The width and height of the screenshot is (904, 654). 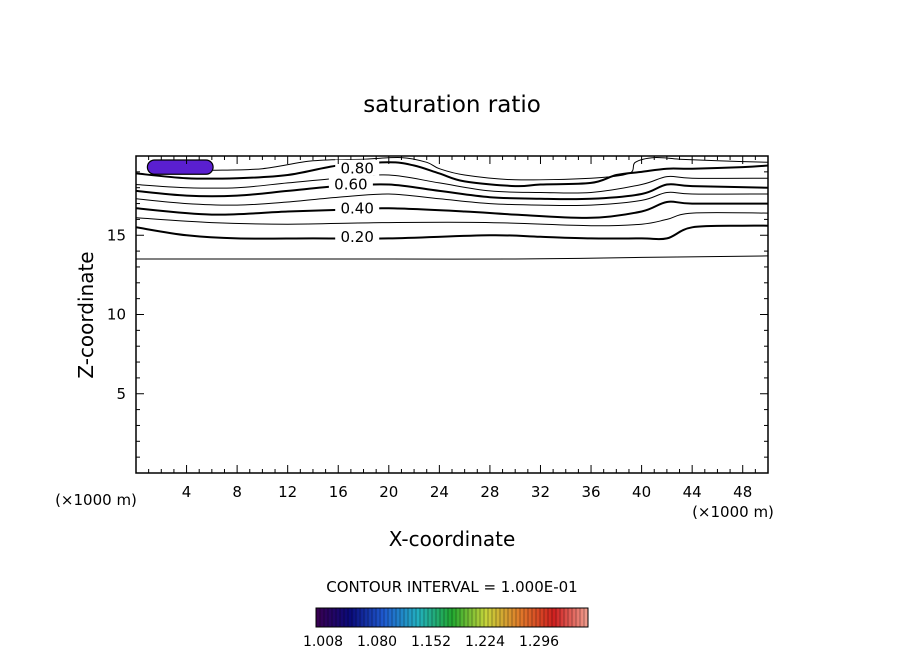 I want to click on contour-line-0.9, so click(x=489, y=169).